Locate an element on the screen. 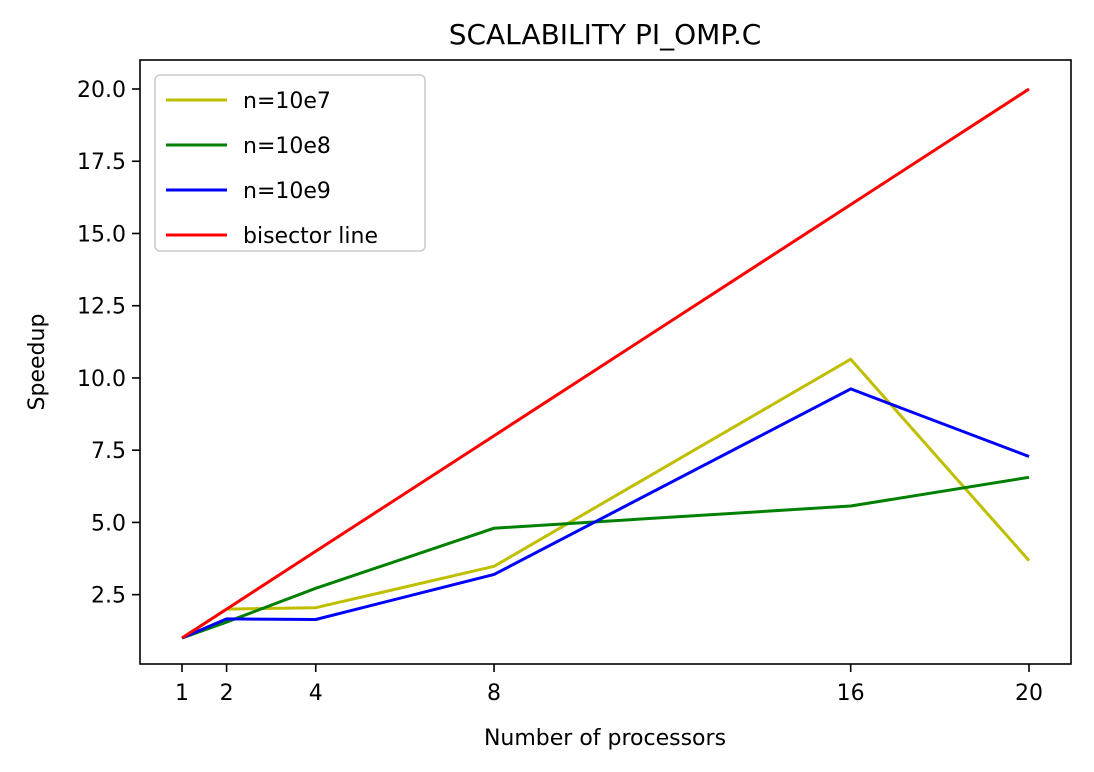 The image size is (1094, 772). x-tick-label: 1 is located at coordinates (182, 693).